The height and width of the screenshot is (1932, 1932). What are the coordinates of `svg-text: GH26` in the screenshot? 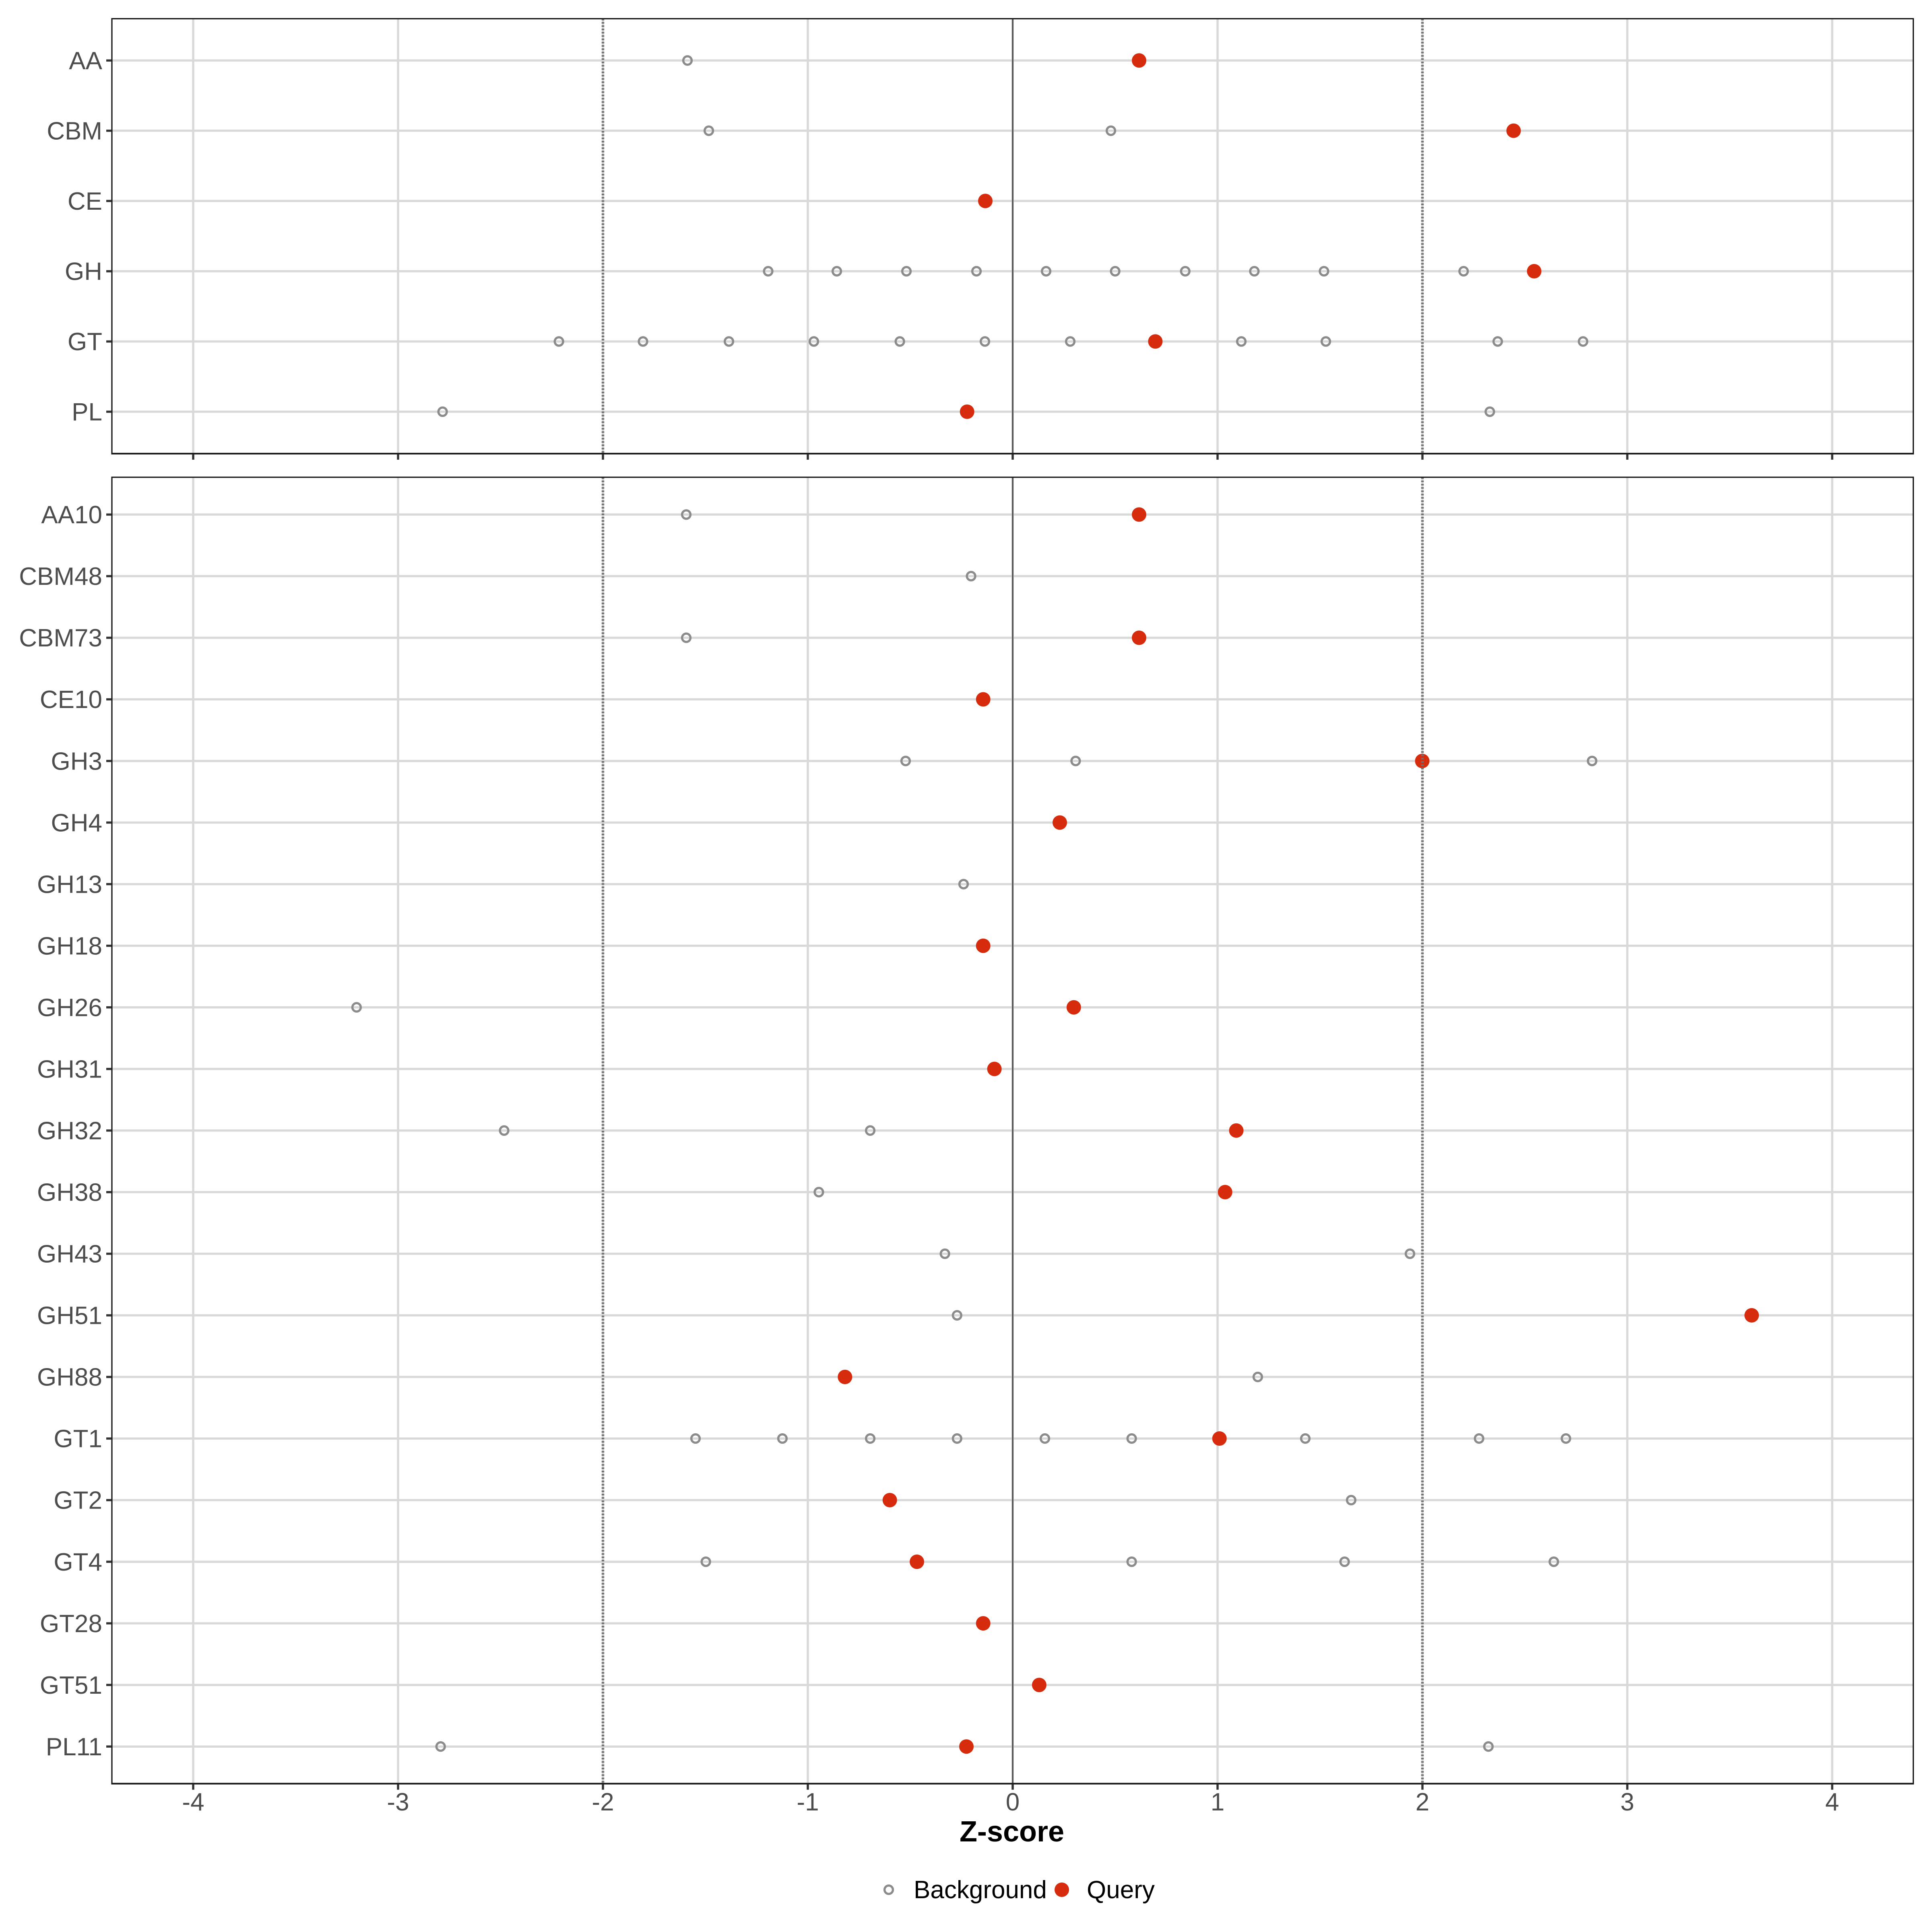 It's located at (69, 1008).